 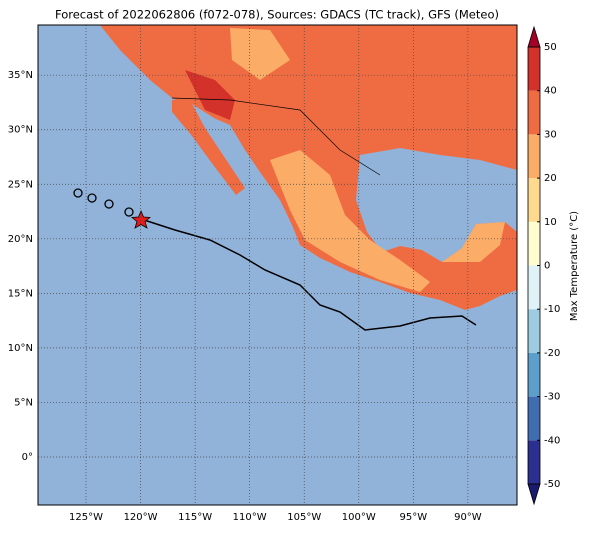 I want to click on baja-california, so click(x=208, y=147).